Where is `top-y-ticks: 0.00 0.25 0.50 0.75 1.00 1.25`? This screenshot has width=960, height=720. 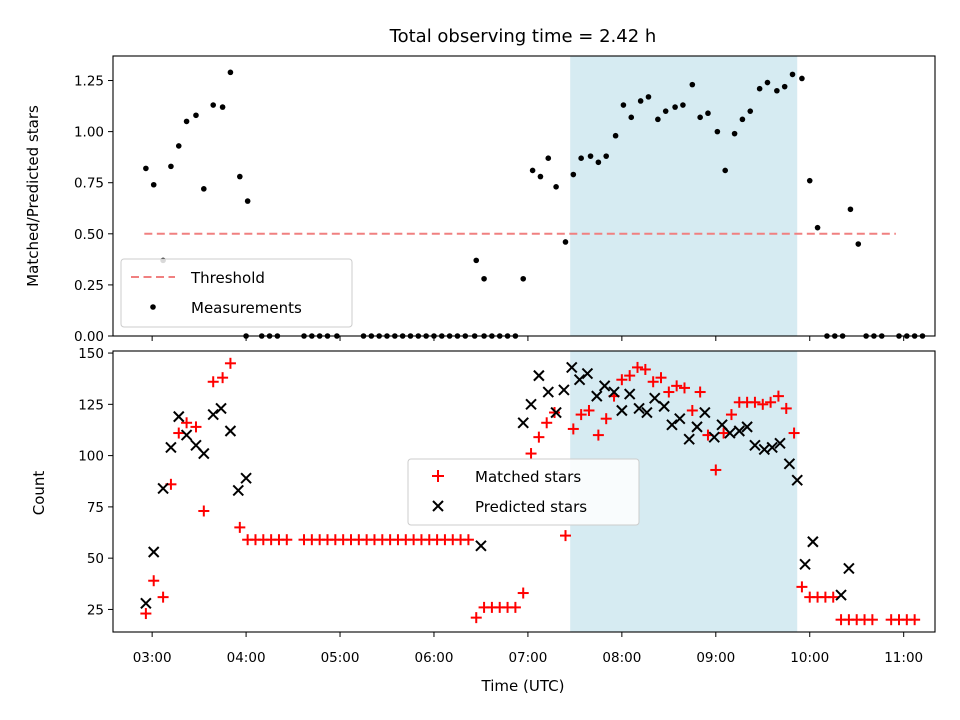
top-y-ticks: 0.00 0.25 0.50 0.75 1.00 1.25 is located at coordinates (93, 209).